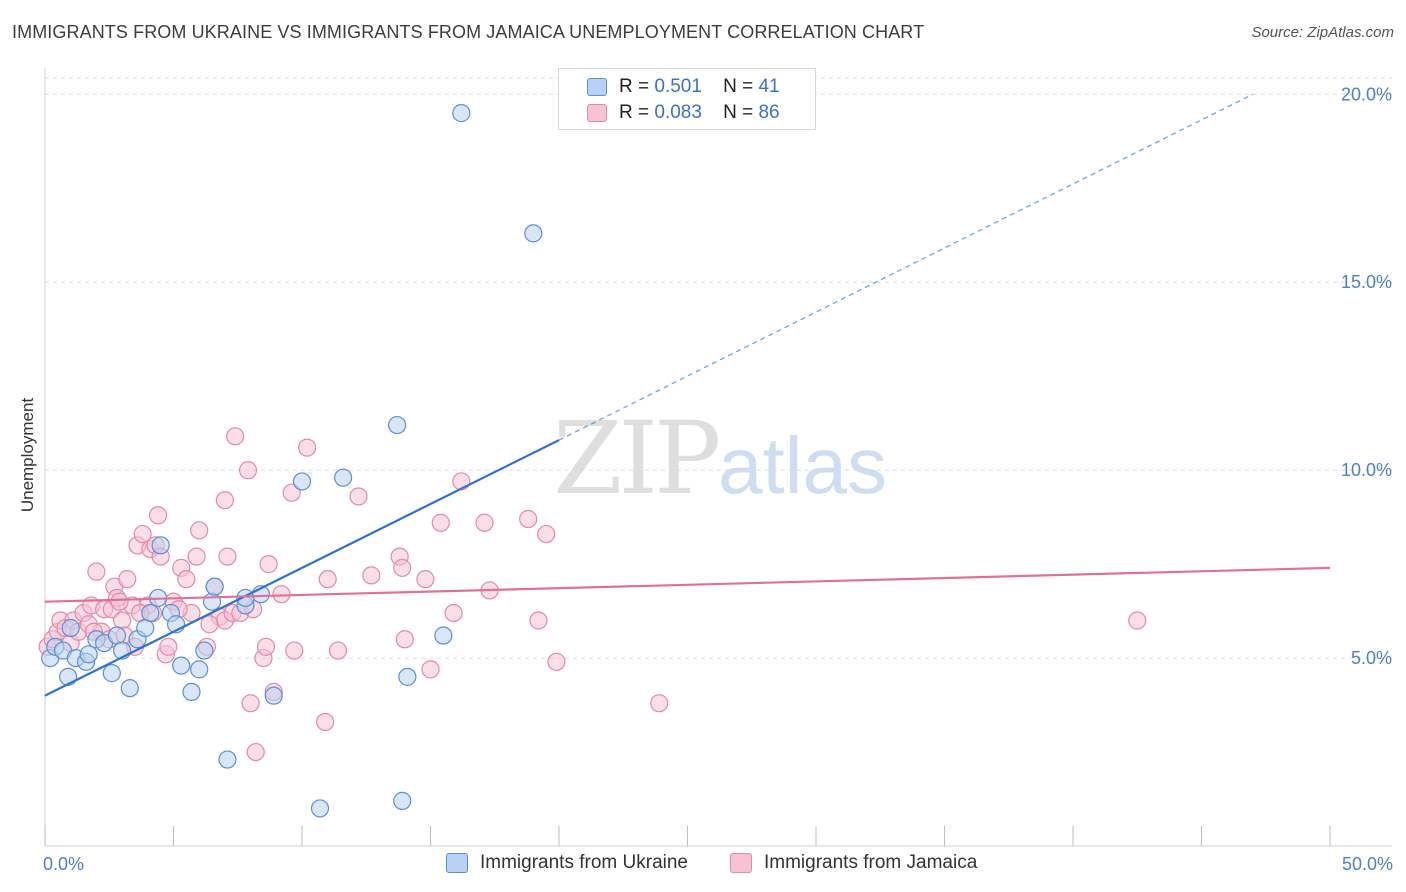 The width and height of the screenshot is (1406, 892). What do you see at coordinates (597, 87) in the screenshot?
I see `ukraine-swatch` at bounding box center [597, 87].